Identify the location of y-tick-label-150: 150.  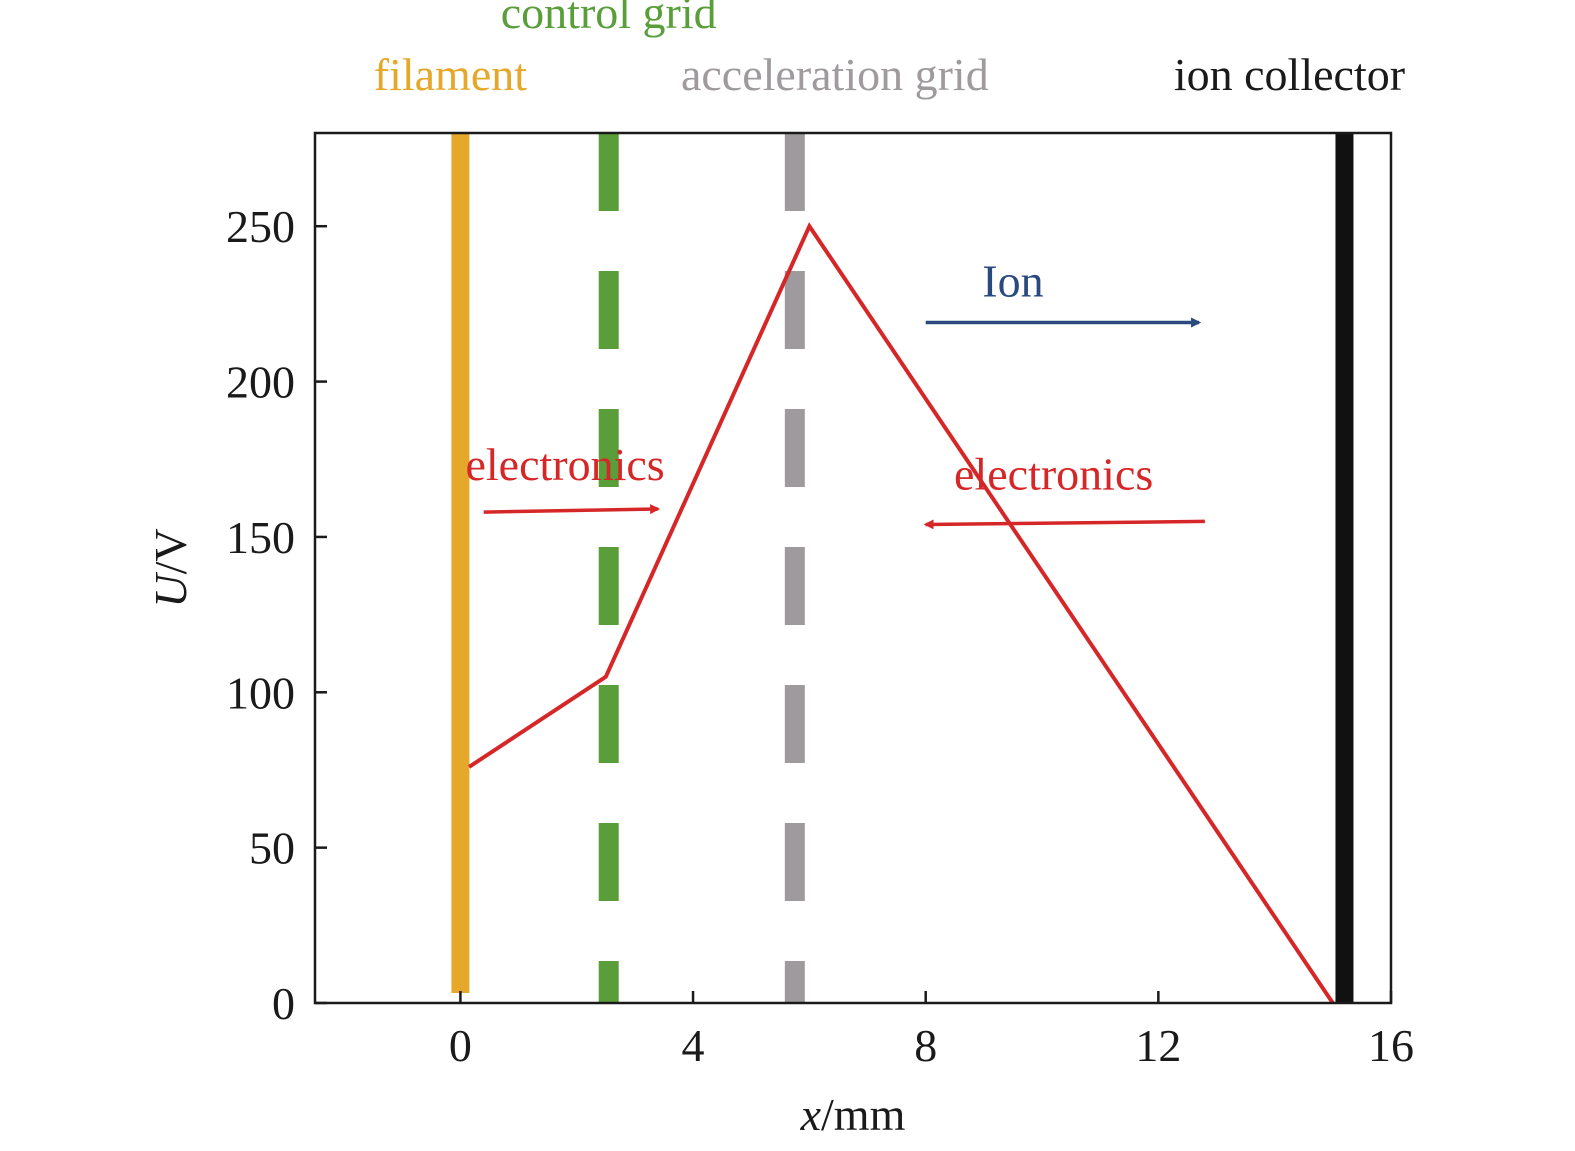
(260, 537).